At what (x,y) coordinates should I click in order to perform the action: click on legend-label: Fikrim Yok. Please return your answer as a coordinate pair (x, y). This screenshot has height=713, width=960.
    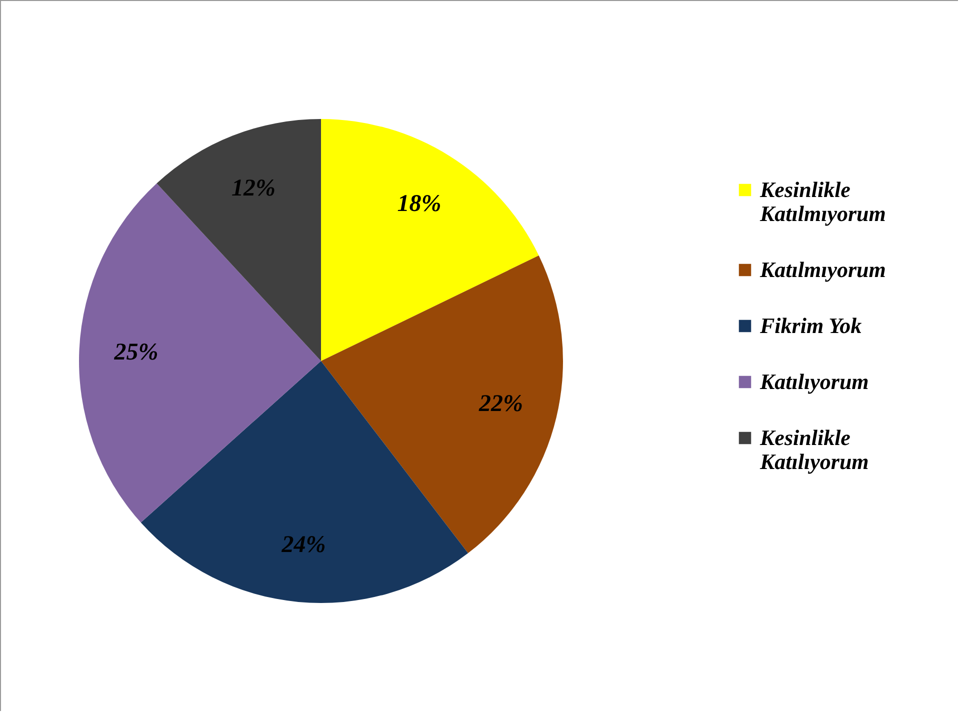
    Looking at the image, I should click on (810, 325).